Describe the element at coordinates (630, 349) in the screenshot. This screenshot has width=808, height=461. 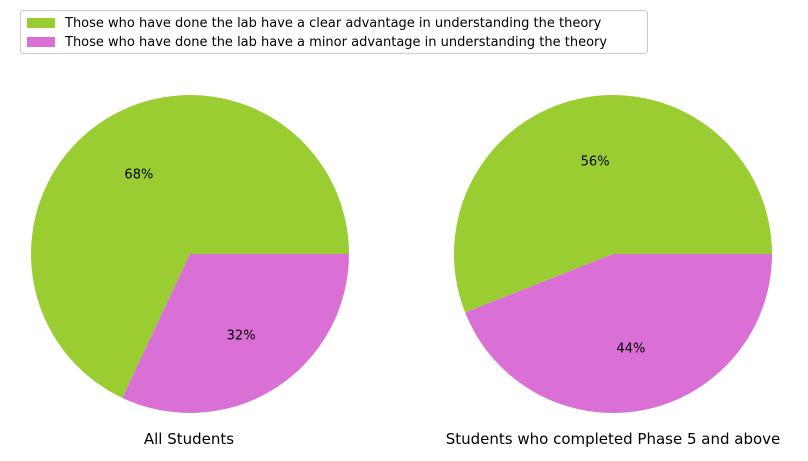
I see `pie-label-minor-advantage: 44%` at that location.